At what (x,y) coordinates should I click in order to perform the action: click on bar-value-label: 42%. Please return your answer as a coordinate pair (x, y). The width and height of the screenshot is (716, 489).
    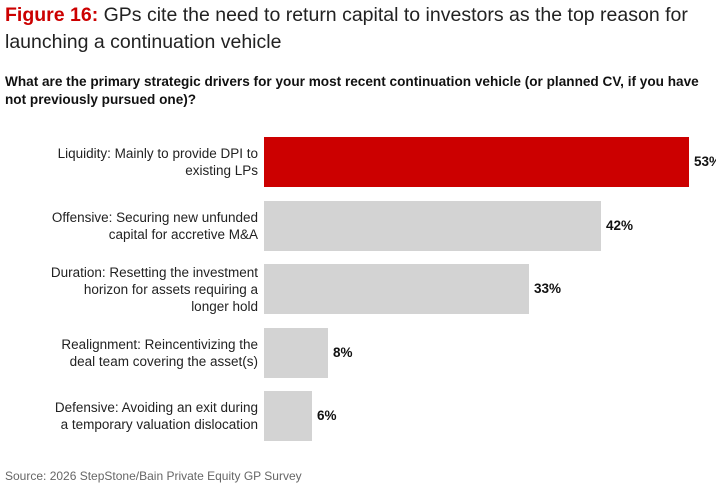
    Looking at the image, I should click on (620, 225).